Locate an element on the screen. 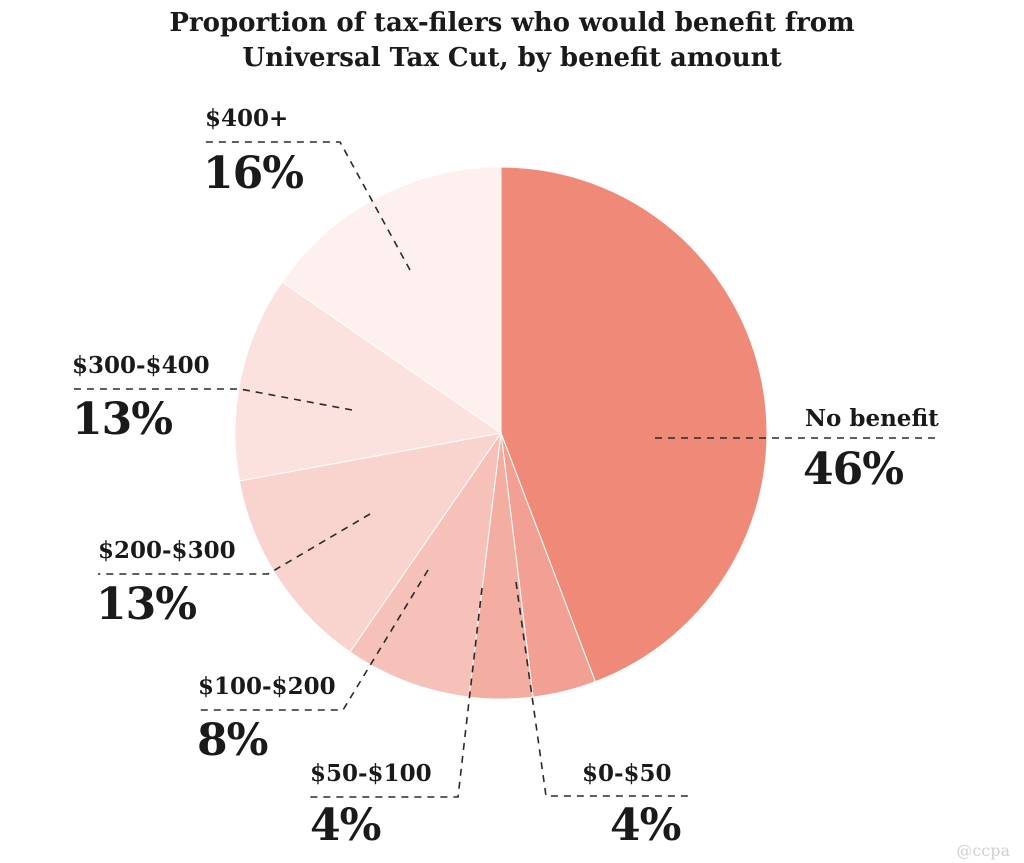  watermark: @ccpa is located at coordinates (983, 850).